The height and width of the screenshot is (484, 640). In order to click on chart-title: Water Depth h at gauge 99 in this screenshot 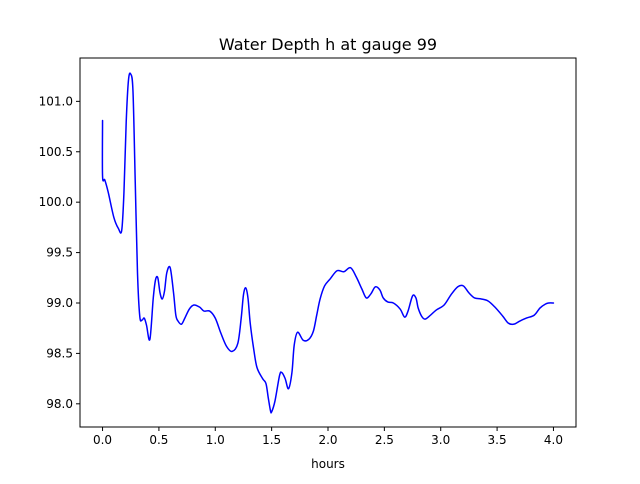, I will do `click(328, 44)`.